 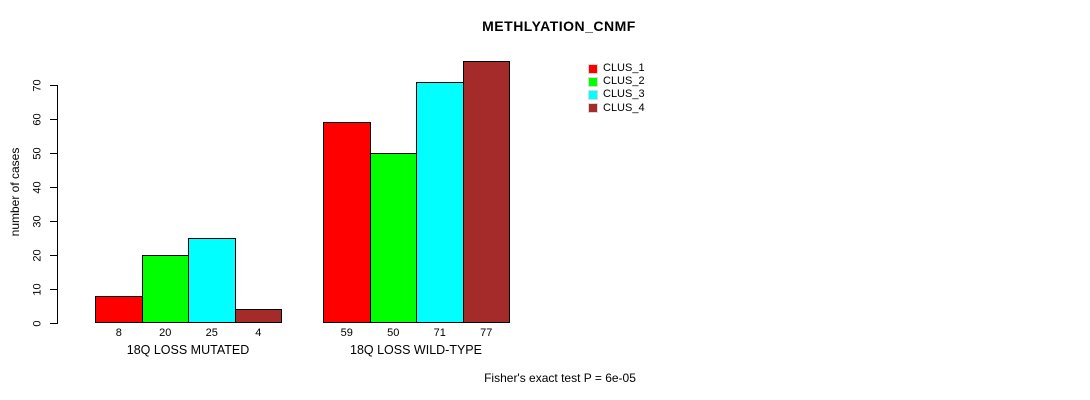 What do you see at coordinates (37, 85) in the screenshot?
I see `y-tick-label: 70` at bounding box center [37, 85].